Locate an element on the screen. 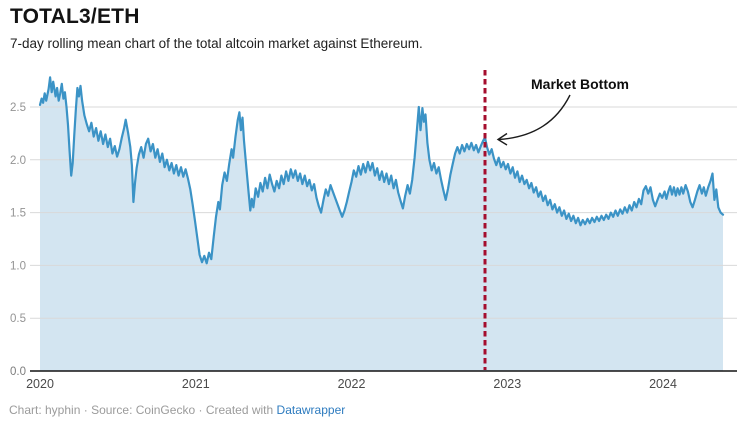  x-axis-tick-label: 2024 is located at coordinates (663, 384).